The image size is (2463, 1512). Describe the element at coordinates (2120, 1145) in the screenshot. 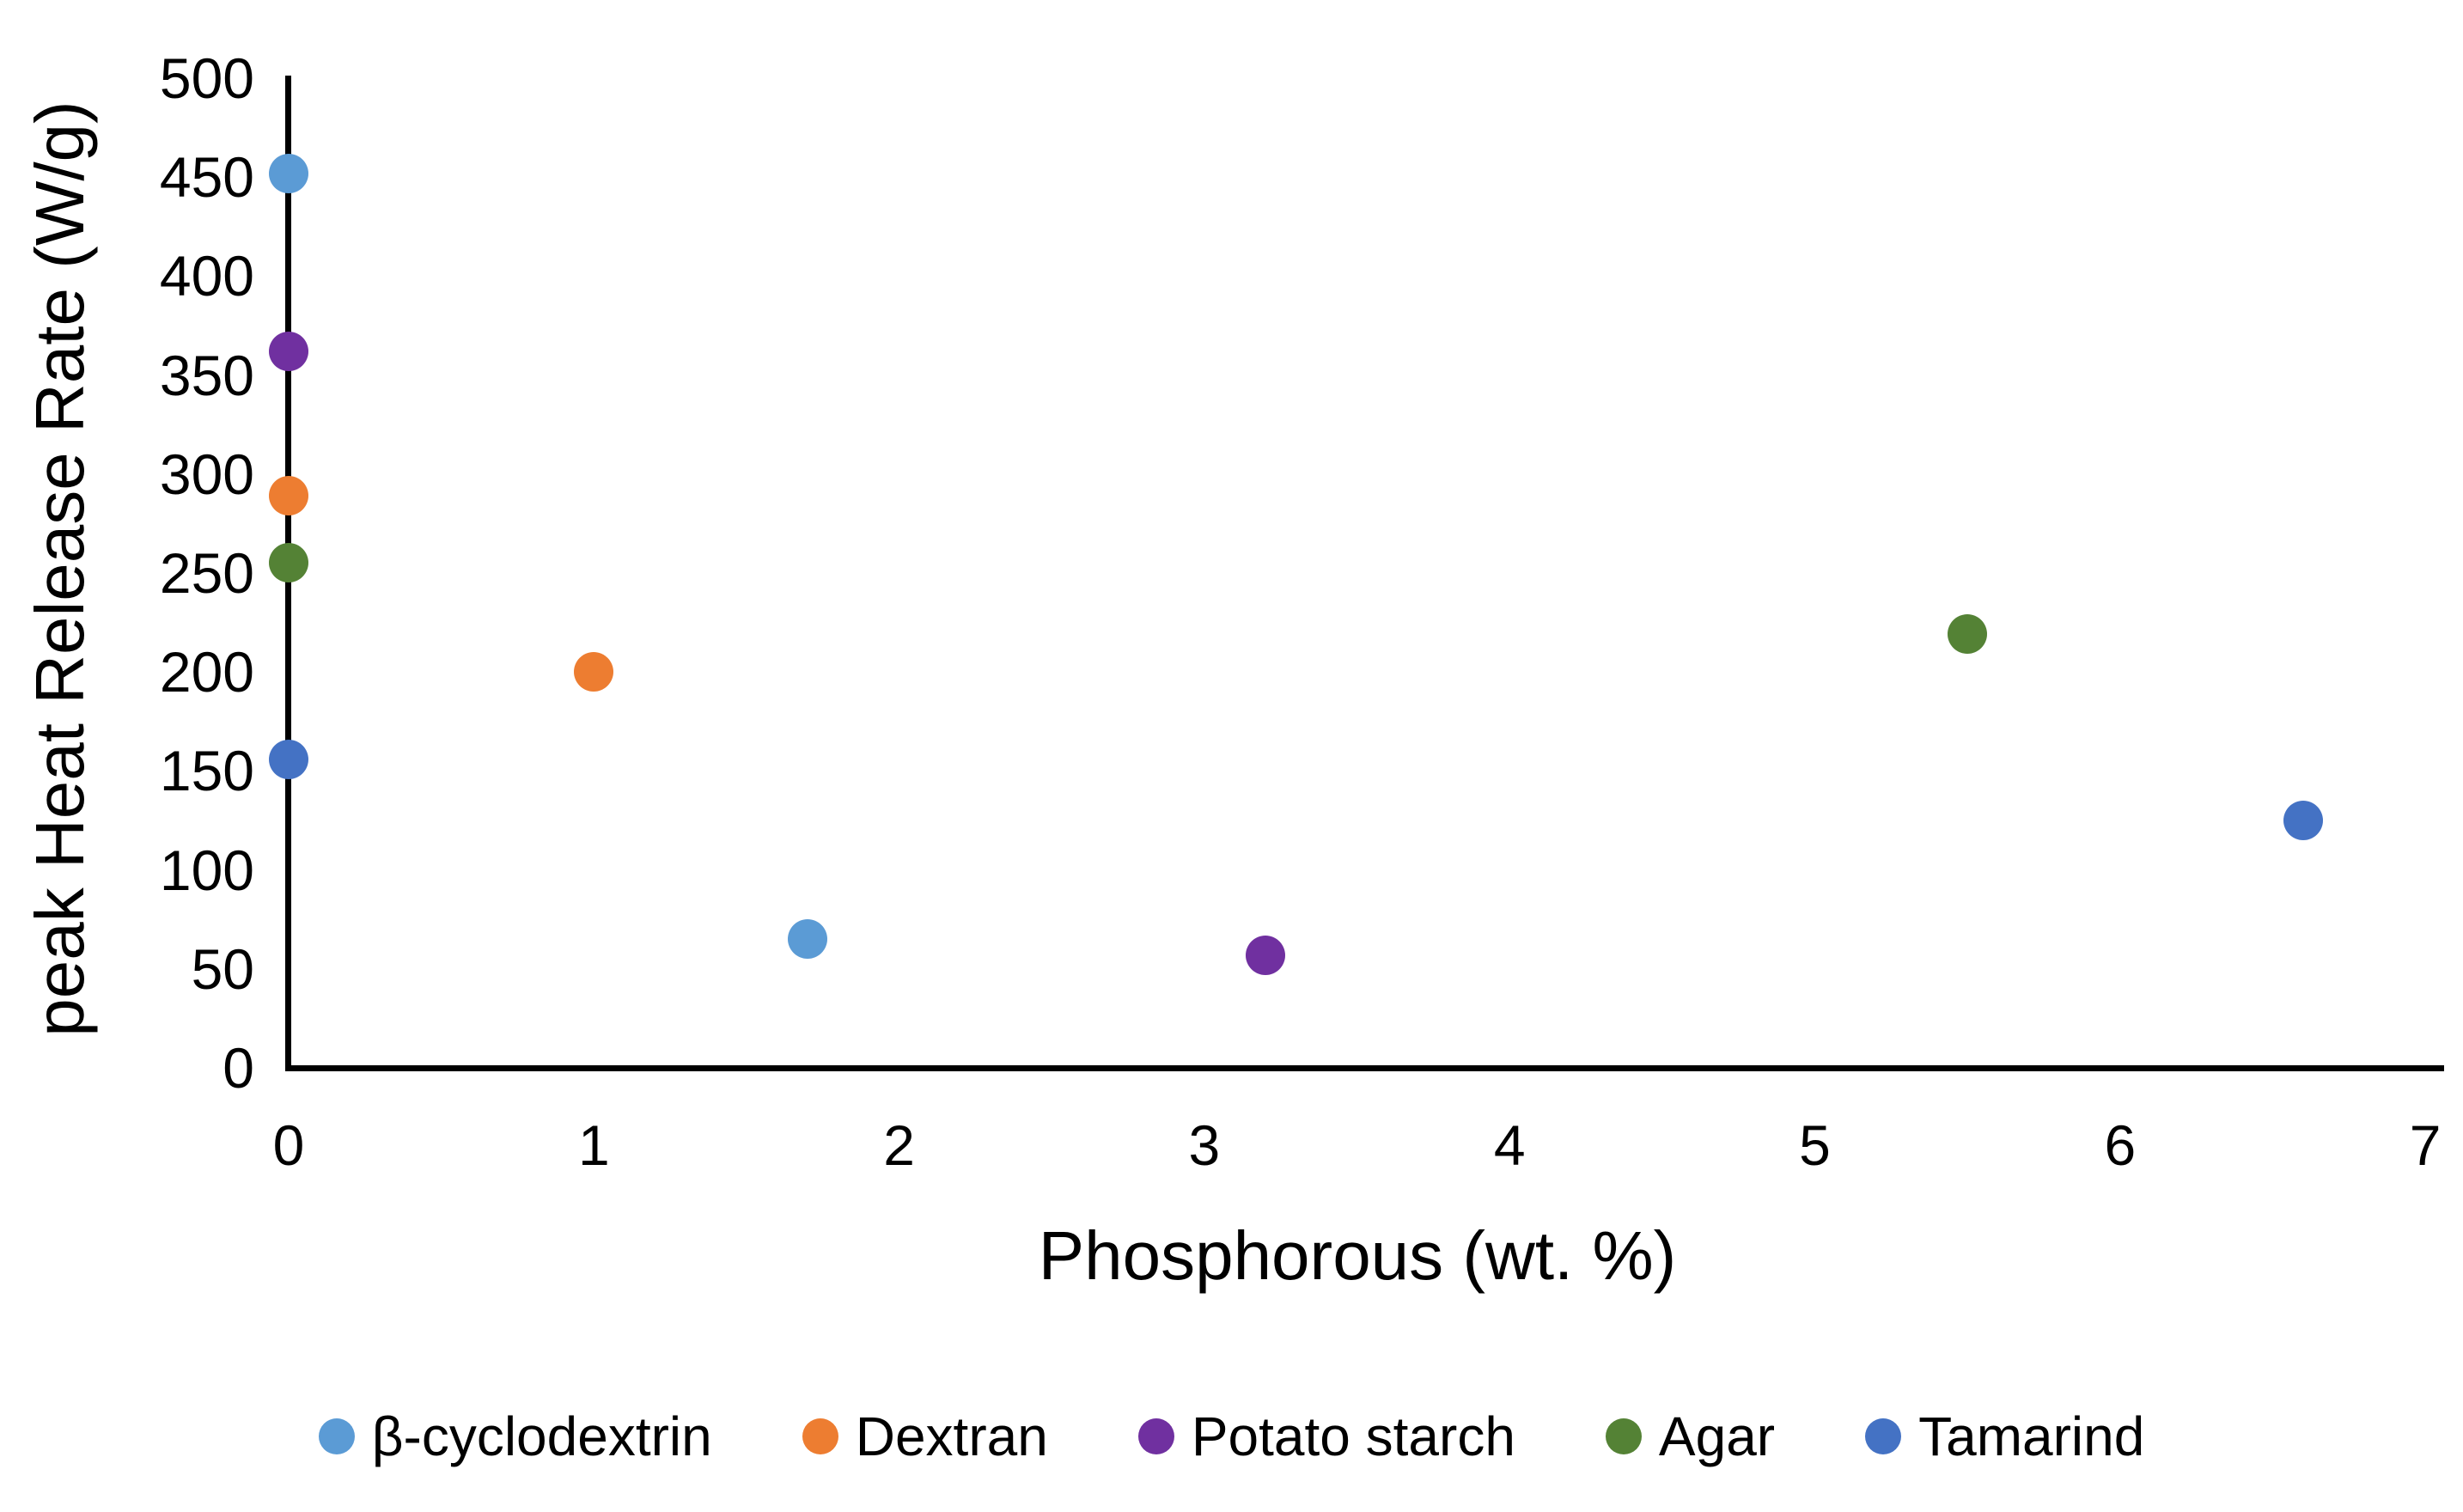

I see `x-tick-label-6: 6` at that location.